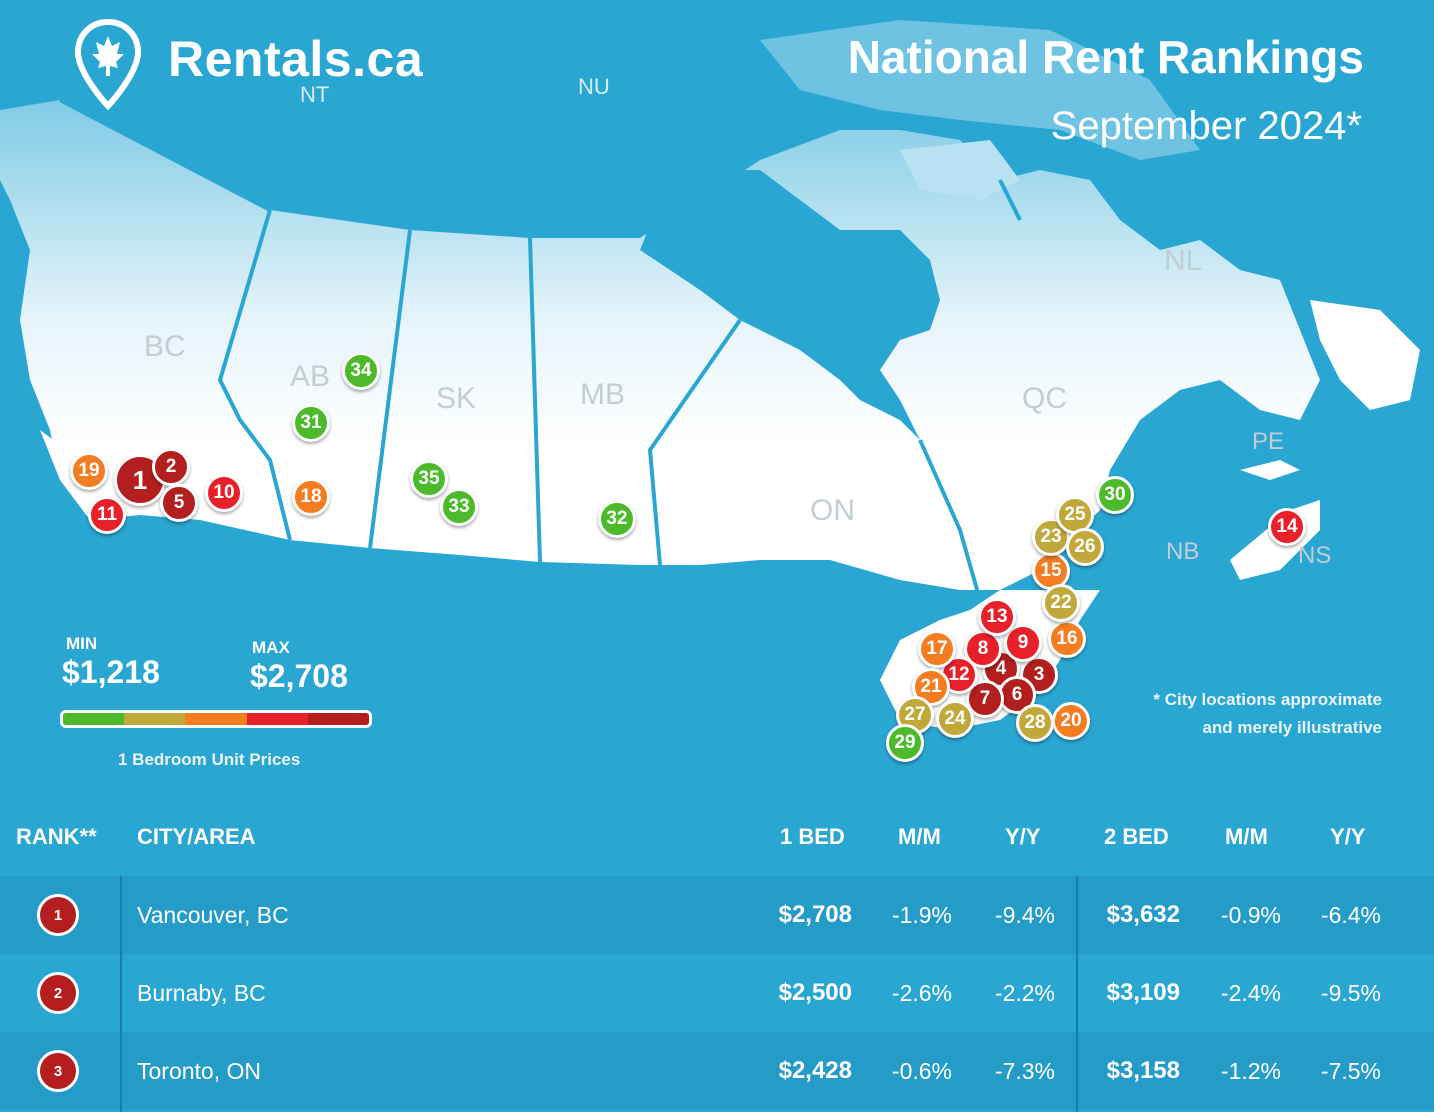 The height and width of the screenshot is (1112, 1434). What do you see at coordinates (1348, 836) in the screenshot?
I see `header-yy-2bed: Y/Y` at bounding box center [1348, 836].